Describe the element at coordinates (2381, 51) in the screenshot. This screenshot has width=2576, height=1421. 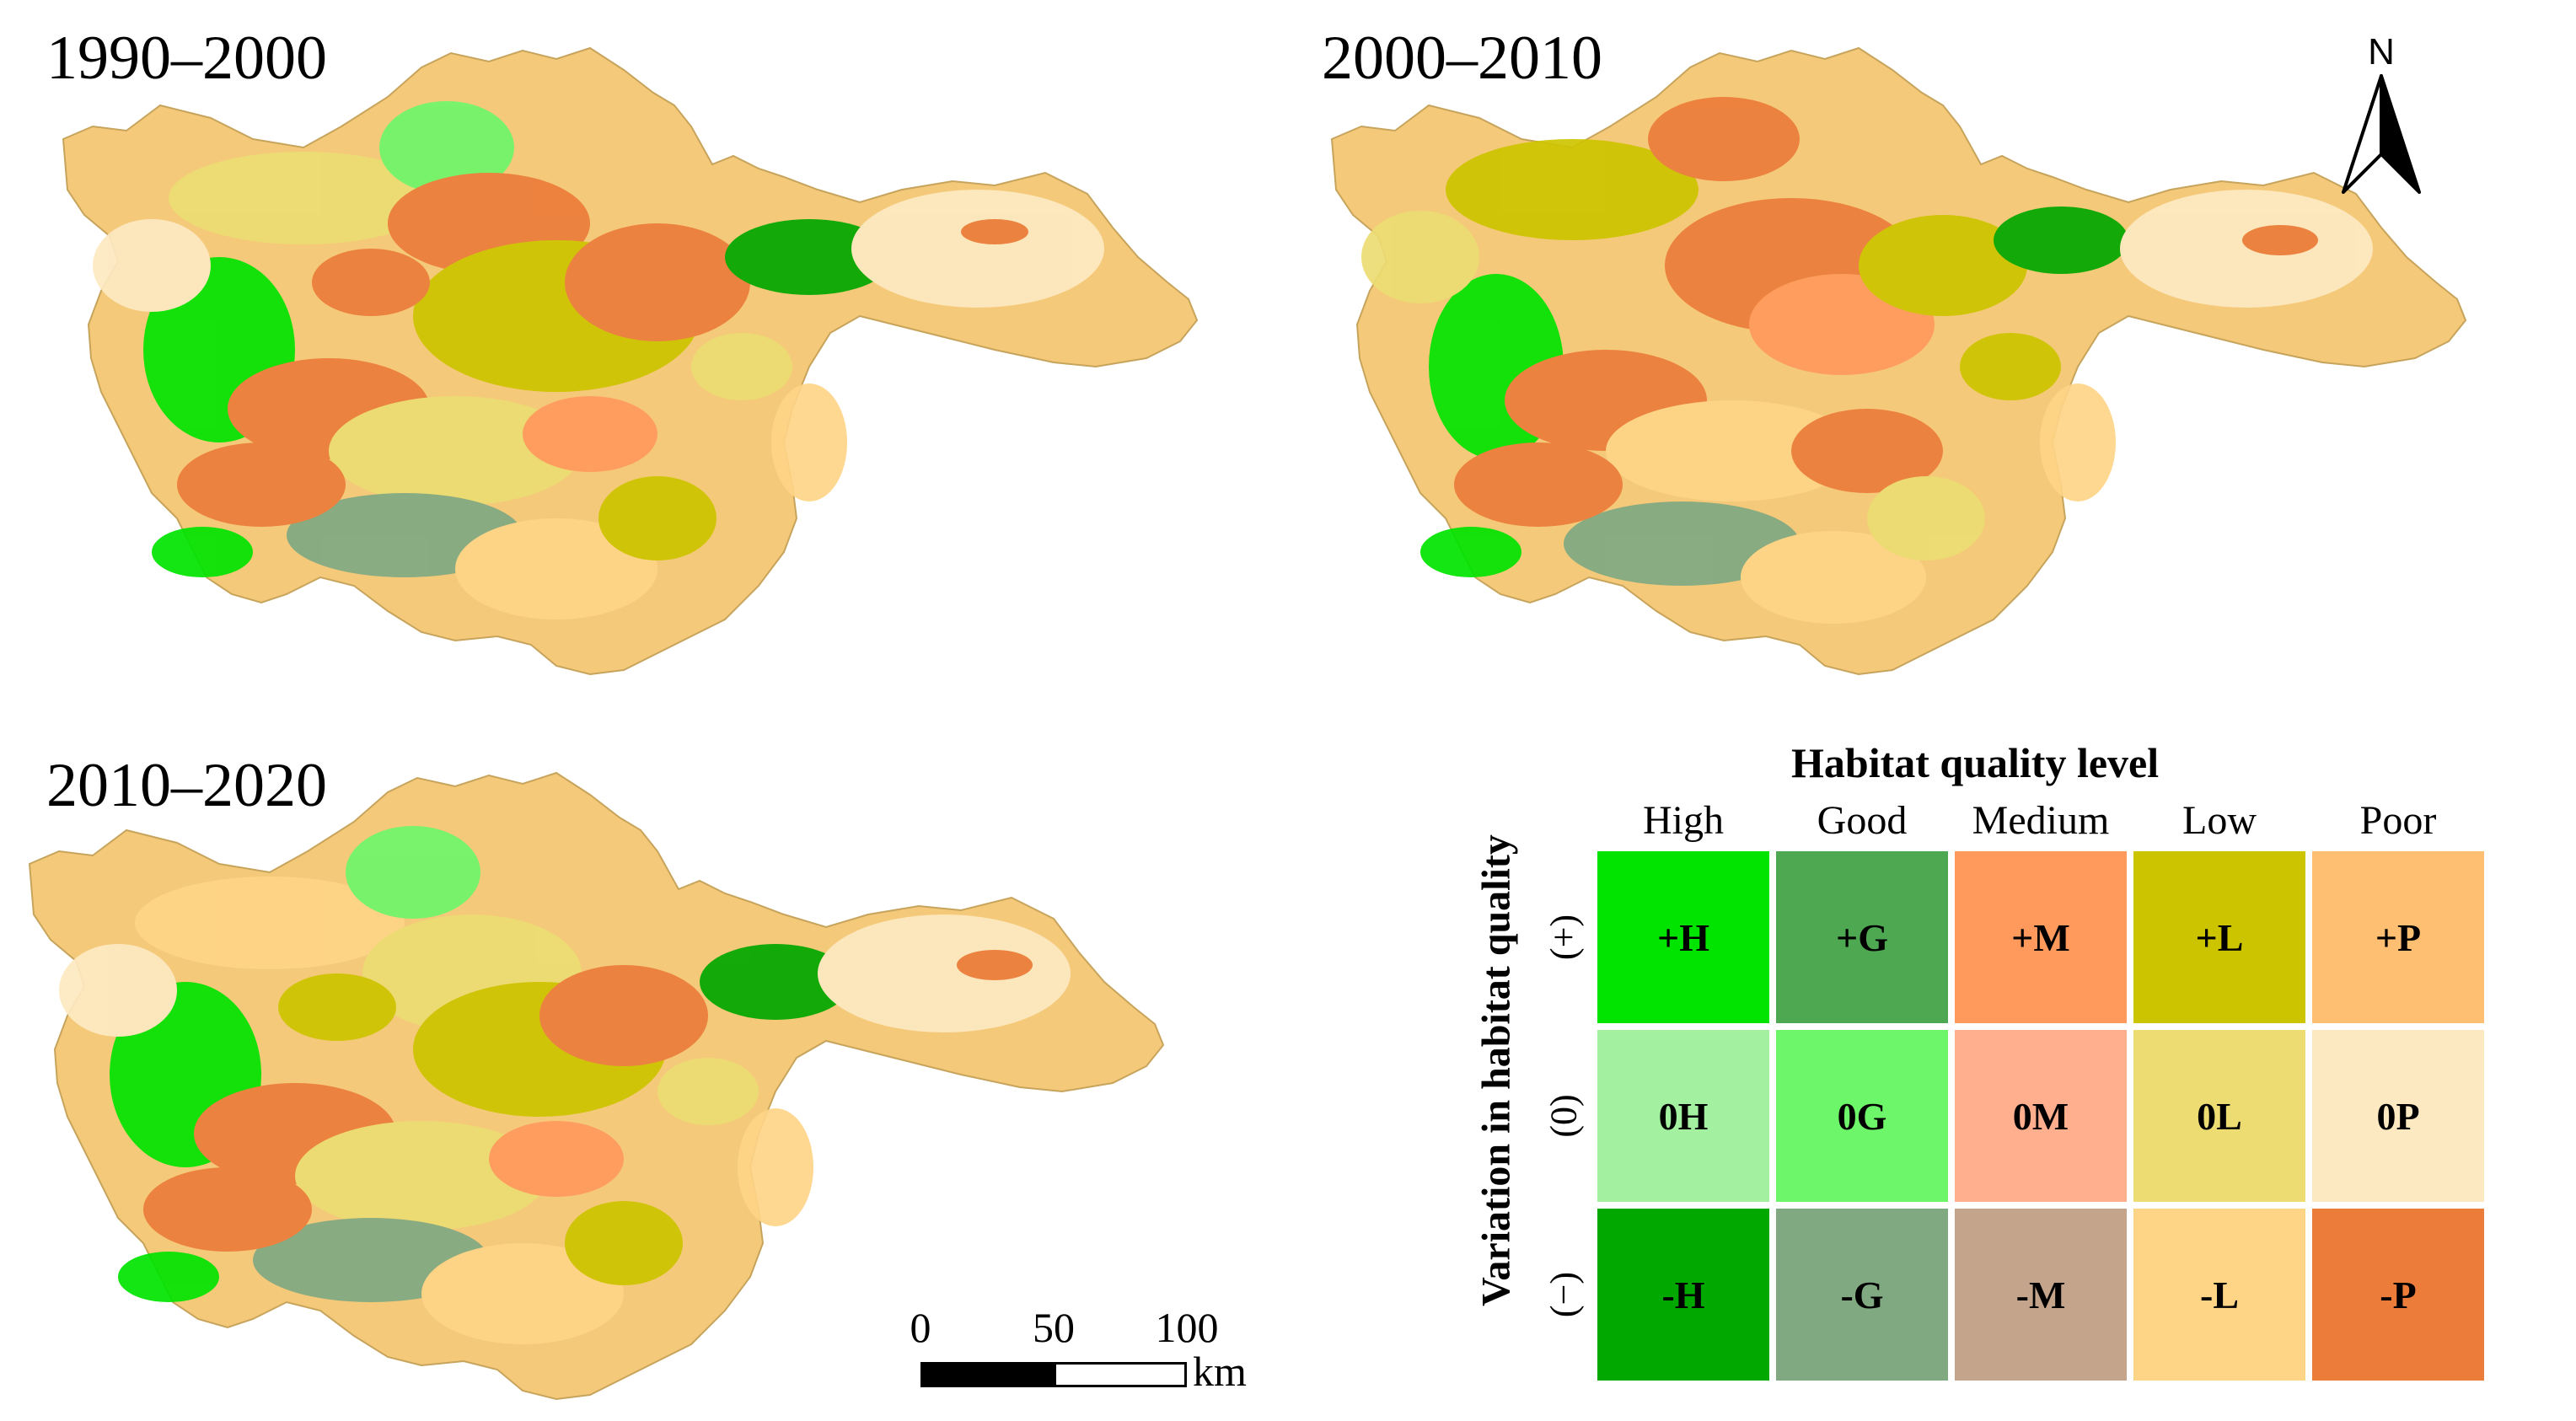
I see `north-label: N` at that location.